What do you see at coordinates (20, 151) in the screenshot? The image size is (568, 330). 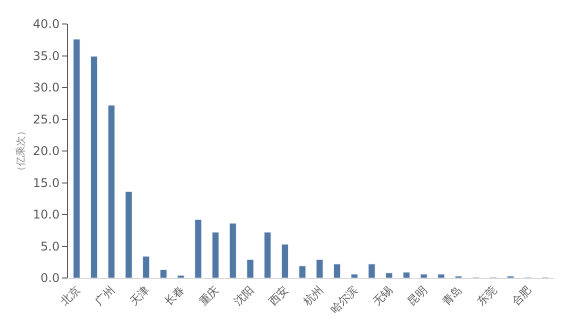 I see `y-axis-title: （亿乘次）` at bounding box center [20, 151].